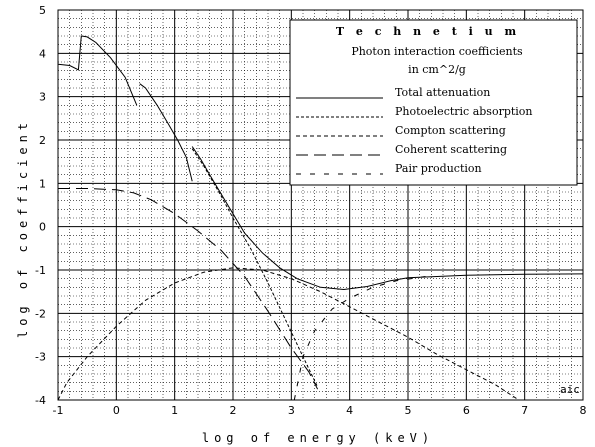 The image size is (595, 447). What do you see at coordinates (320, 410) in the screenshot?
I see `x-tick-labels: -1 0 1 2 3 4 5 6 7 8` at bounding box center [320, 410].